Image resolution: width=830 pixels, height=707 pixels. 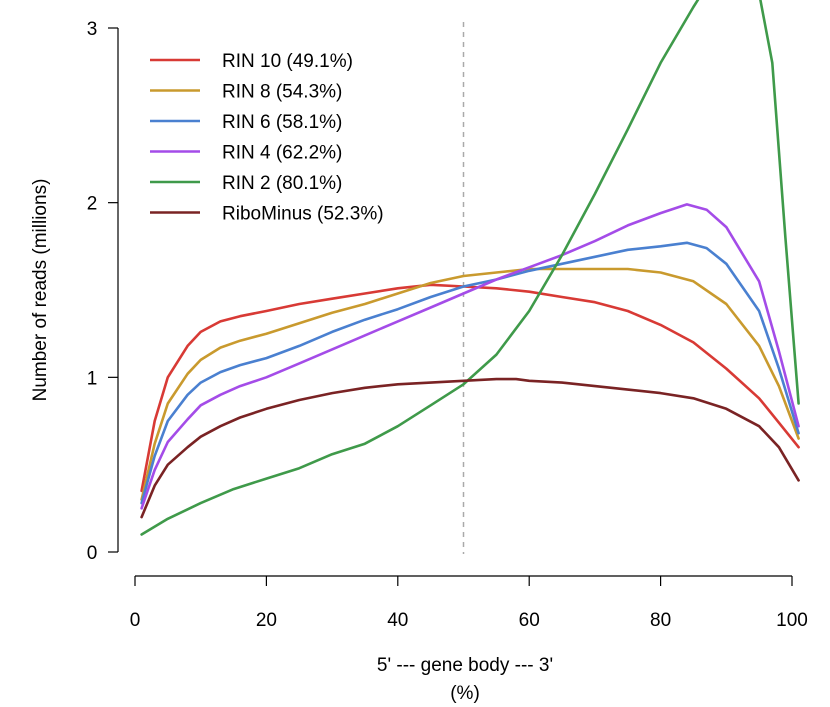 I want to click on x-axis-label-unit: (%), so click(x=465, y=693).